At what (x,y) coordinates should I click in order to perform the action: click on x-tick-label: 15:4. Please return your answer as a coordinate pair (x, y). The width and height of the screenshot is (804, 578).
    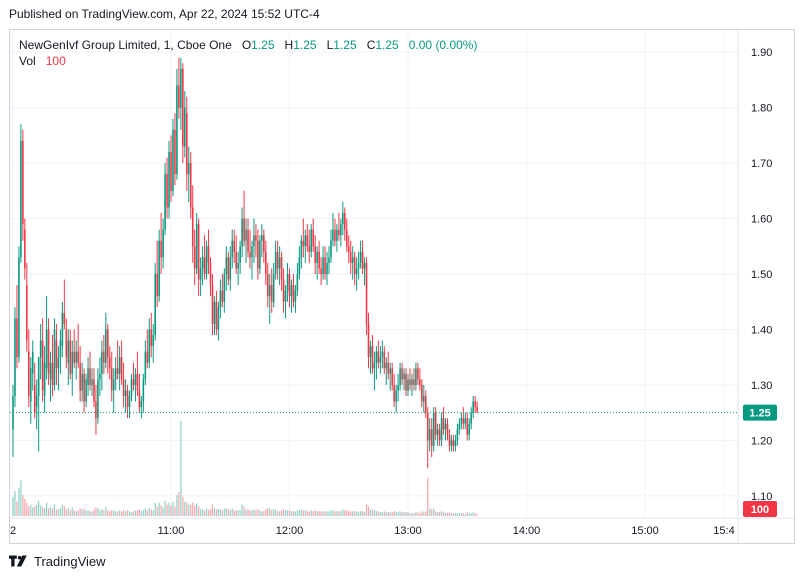
    Looking at the image, I should click on (723, 531).